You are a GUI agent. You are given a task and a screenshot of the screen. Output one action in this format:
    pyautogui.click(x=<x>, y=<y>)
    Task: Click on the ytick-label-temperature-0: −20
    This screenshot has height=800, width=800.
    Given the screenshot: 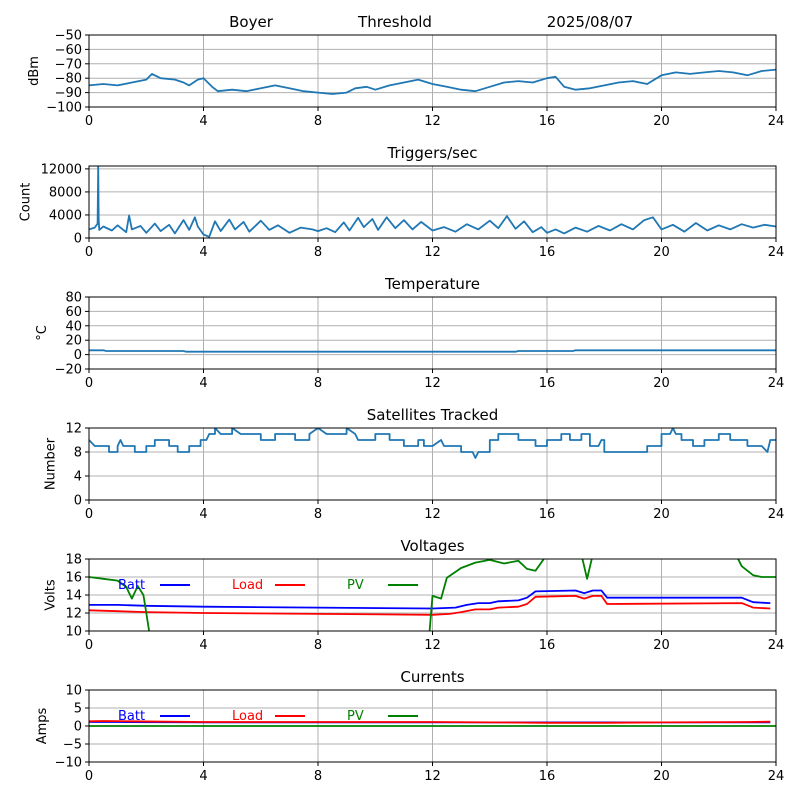 What is the action you would take?
    pyautogui.click(x=68, y=370)
    